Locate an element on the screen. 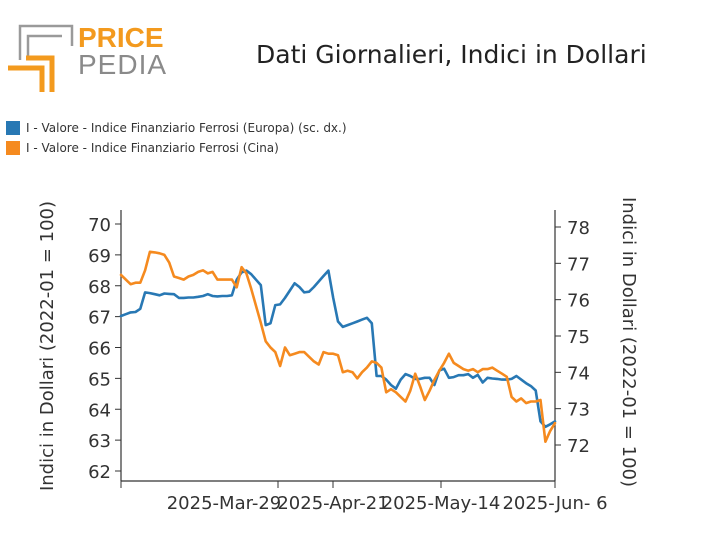 The width and height of the screenshot is (712, 555). pricepedia-logo: PRICE PEDIA is located at coordinates (86, 57).